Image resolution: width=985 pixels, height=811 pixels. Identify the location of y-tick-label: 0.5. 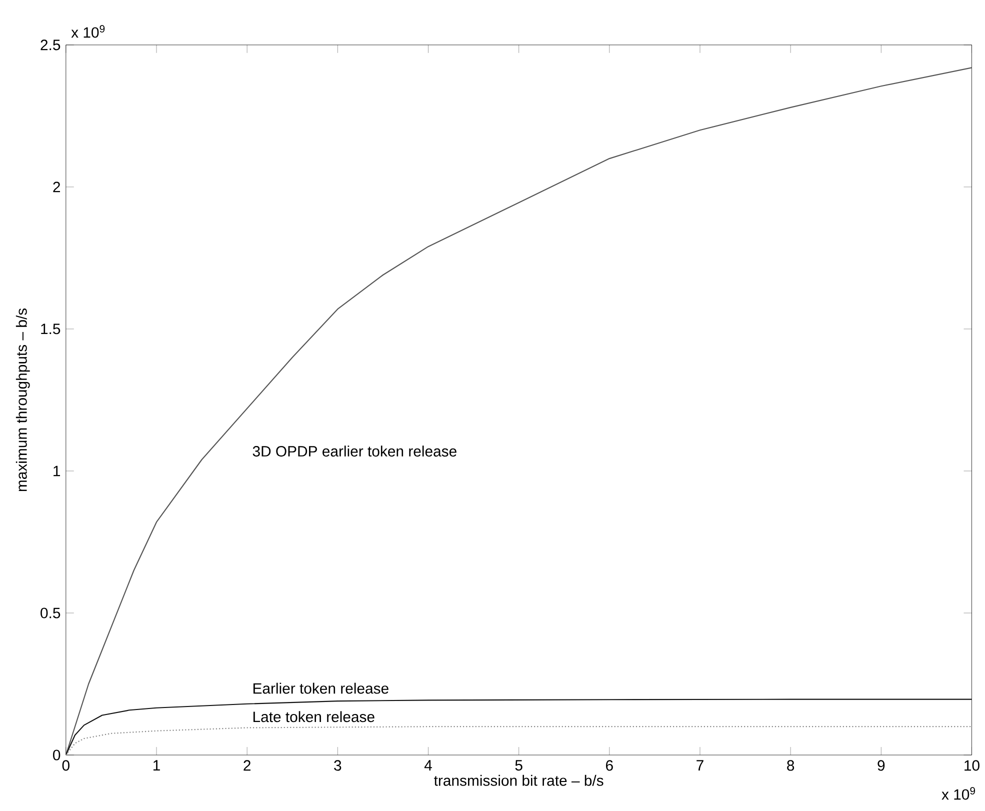
(50, 613).